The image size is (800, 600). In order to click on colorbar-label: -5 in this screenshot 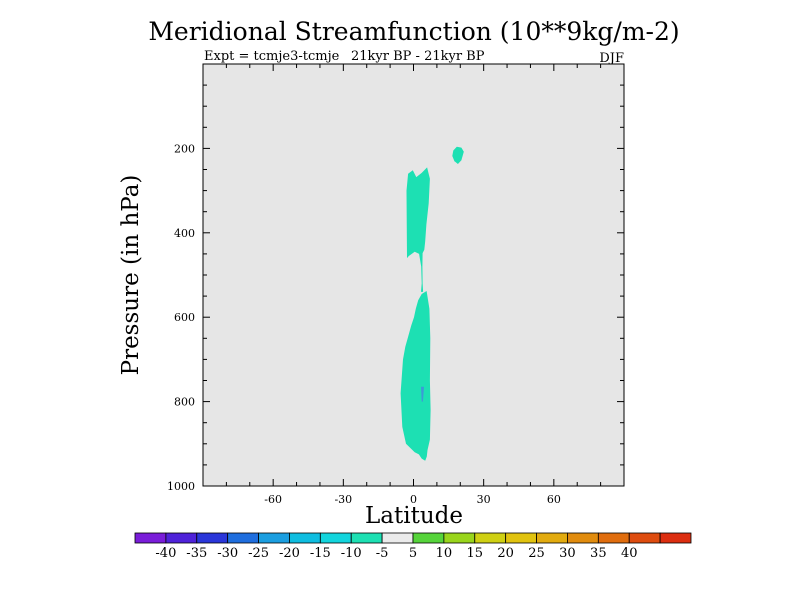, I will do `click(382, 553)`.